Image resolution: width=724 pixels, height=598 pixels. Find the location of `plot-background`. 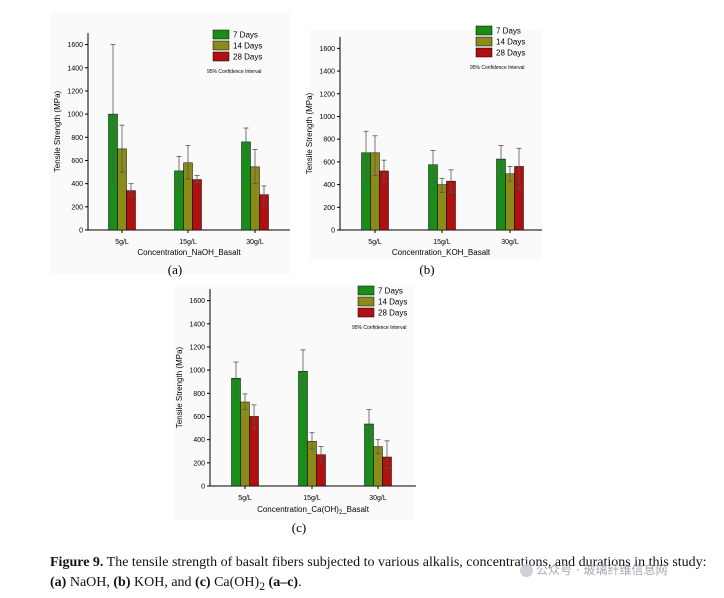

plot-background is located at coordinates (170, 143).